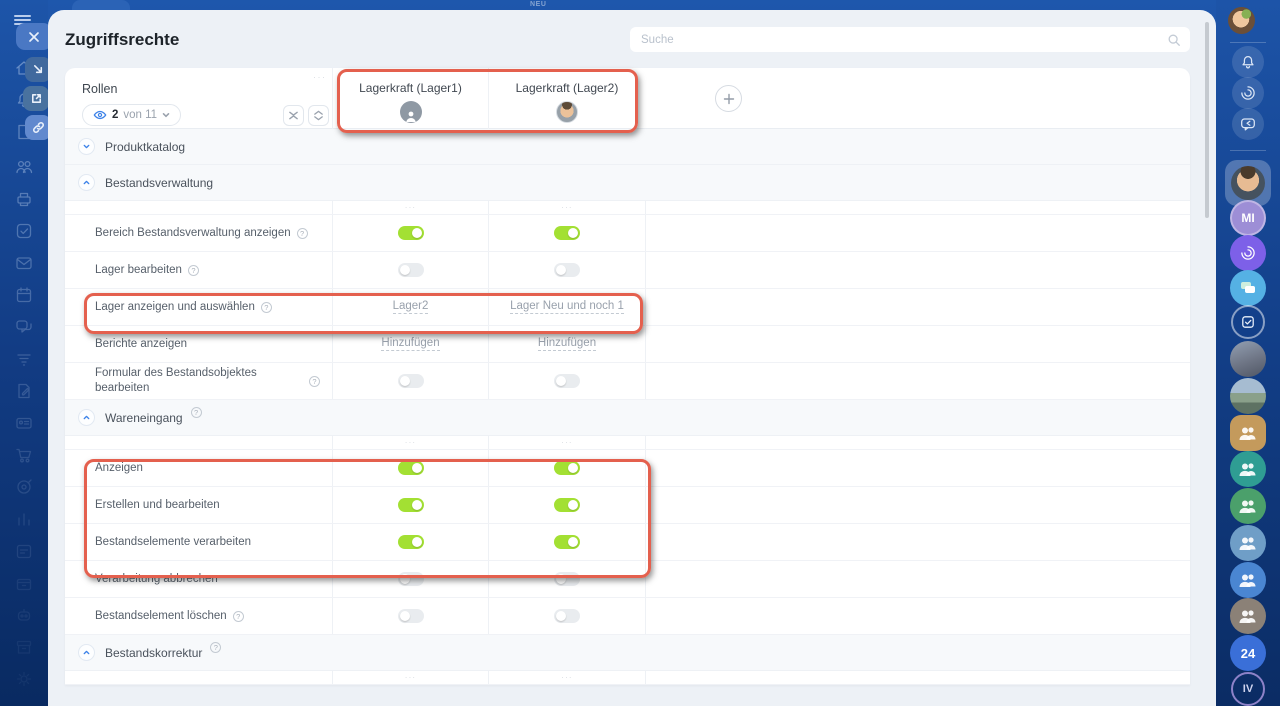  I want to click on role-column-header: ··· Lagerkraft (Lager1), so click(410, 97).